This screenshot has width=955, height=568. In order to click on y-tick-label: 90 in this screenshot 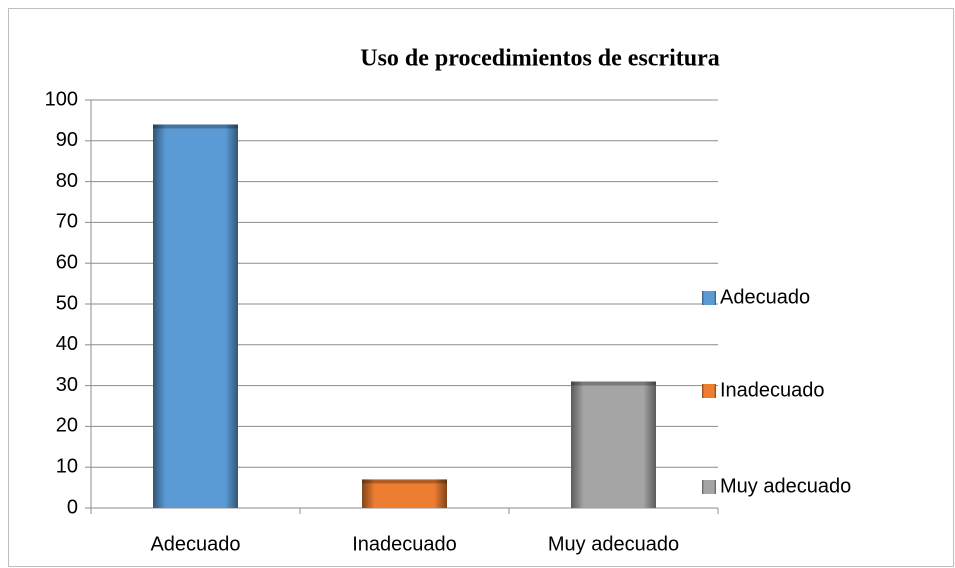, I will do `click(67, 140)`.